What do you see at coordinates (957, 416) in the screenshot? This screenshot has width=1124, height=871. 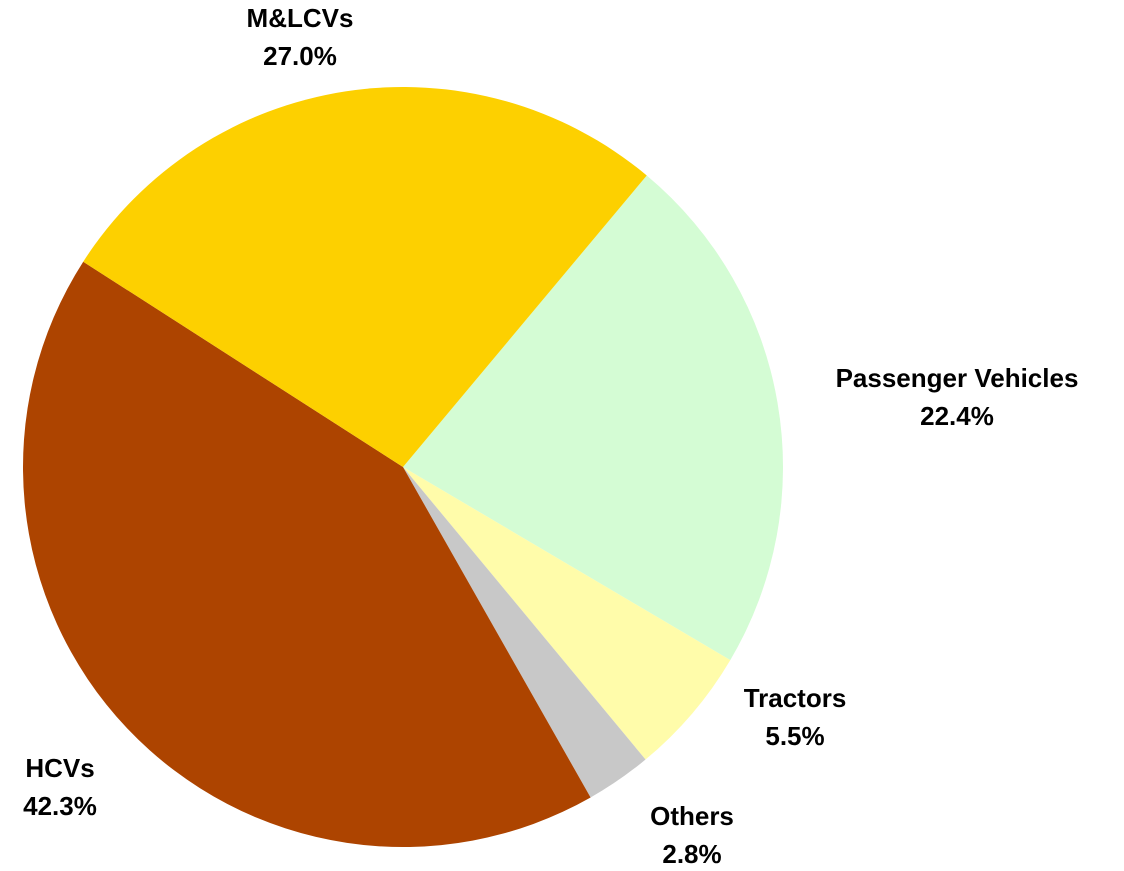 I see `slice-value-label: 22.4%` at bounding box center [957, 416].